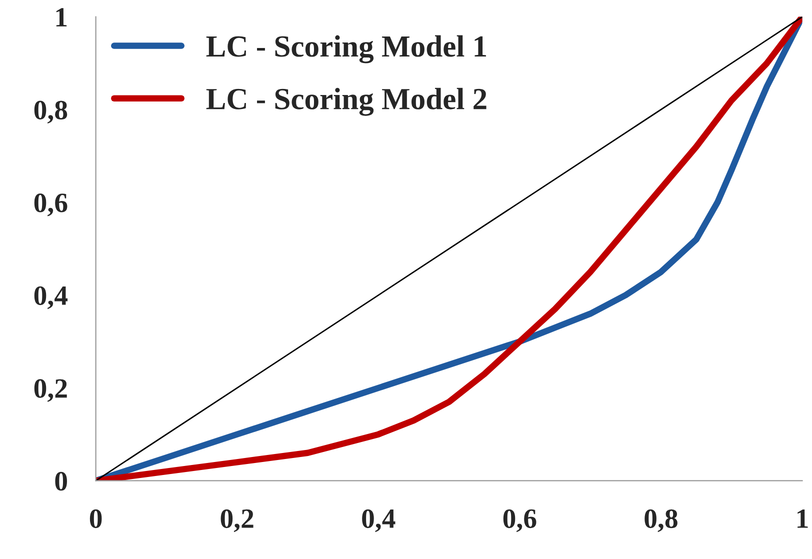 This screenshot has width=812, height=559. What do you see at coordinates (346, 49) in the screenshot?
I see `legend-label: LC - Scoring Model 1` at bounding box center [346, 49].